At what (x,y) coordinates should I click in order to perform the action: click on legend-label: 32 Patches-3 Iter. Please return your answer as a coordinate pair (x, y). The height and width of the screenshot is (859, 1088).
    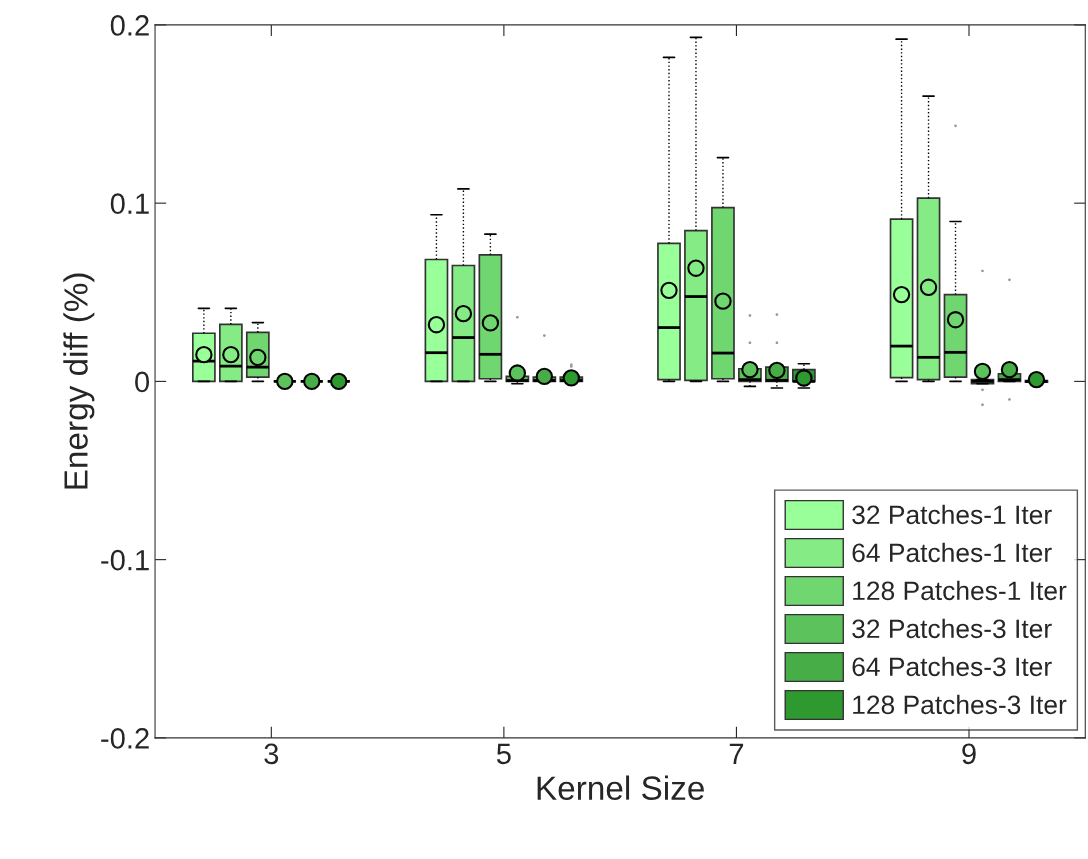
    Looking at the image, I should click on (952, 628).